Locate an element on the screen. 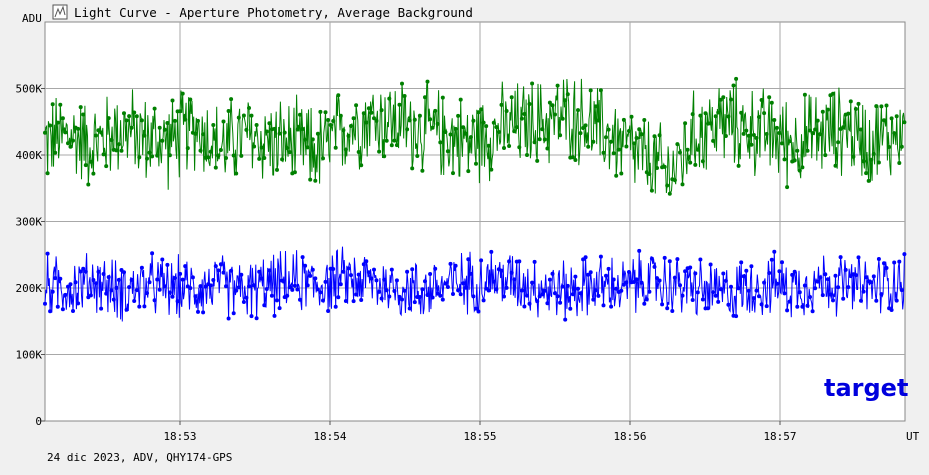  y-axis-label: ADU is located at coordinates (32, 18).